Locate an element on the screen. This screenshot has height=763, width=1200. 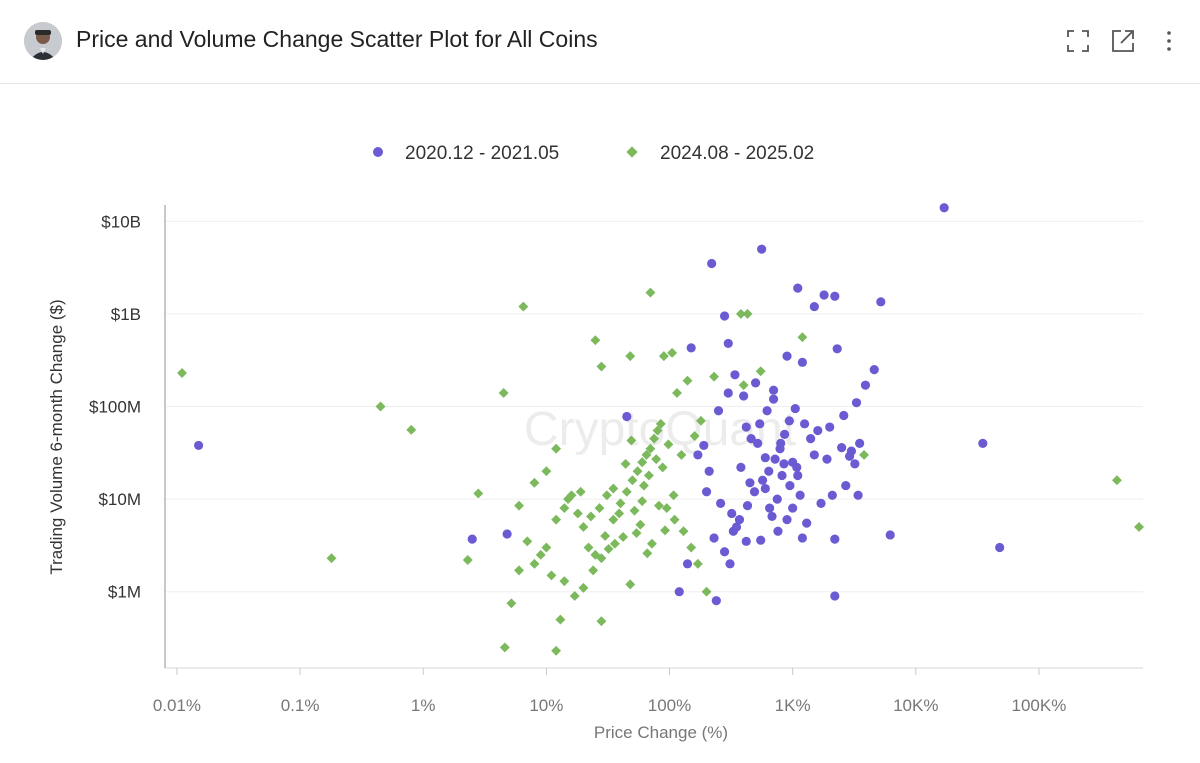
legend-item-0: 2020.12 - 2021.05 is located at coordinates (466, 153).